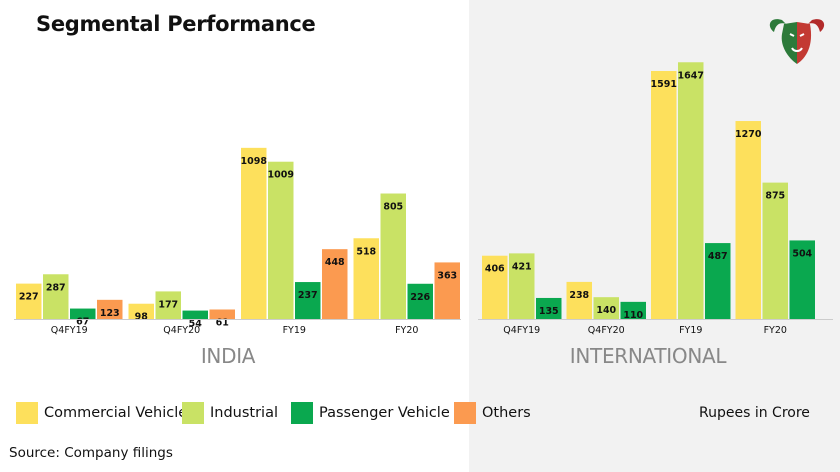 The width and height of the screenshot is (840, 472). I want to click on value-label-india-q4fy20-industrial: 177, so click(168, 304).